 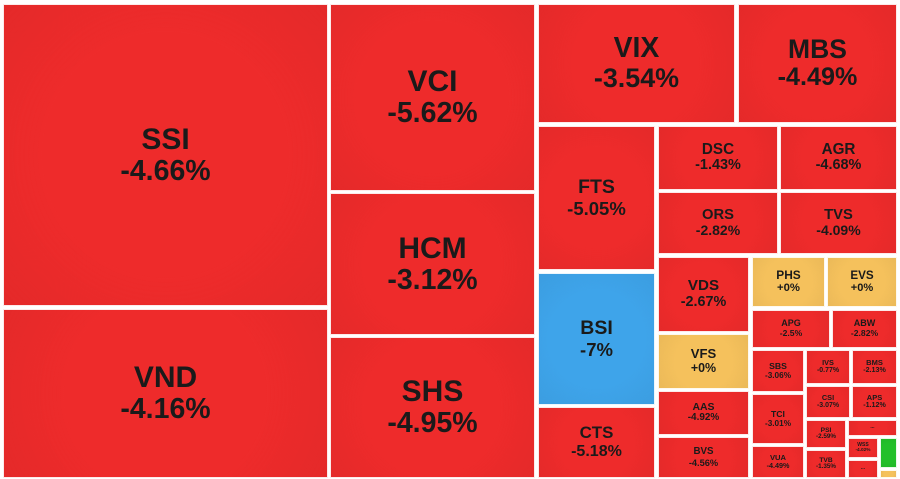 I want to click on stock-tile: PHS +0%, so click(x=788, y=282).